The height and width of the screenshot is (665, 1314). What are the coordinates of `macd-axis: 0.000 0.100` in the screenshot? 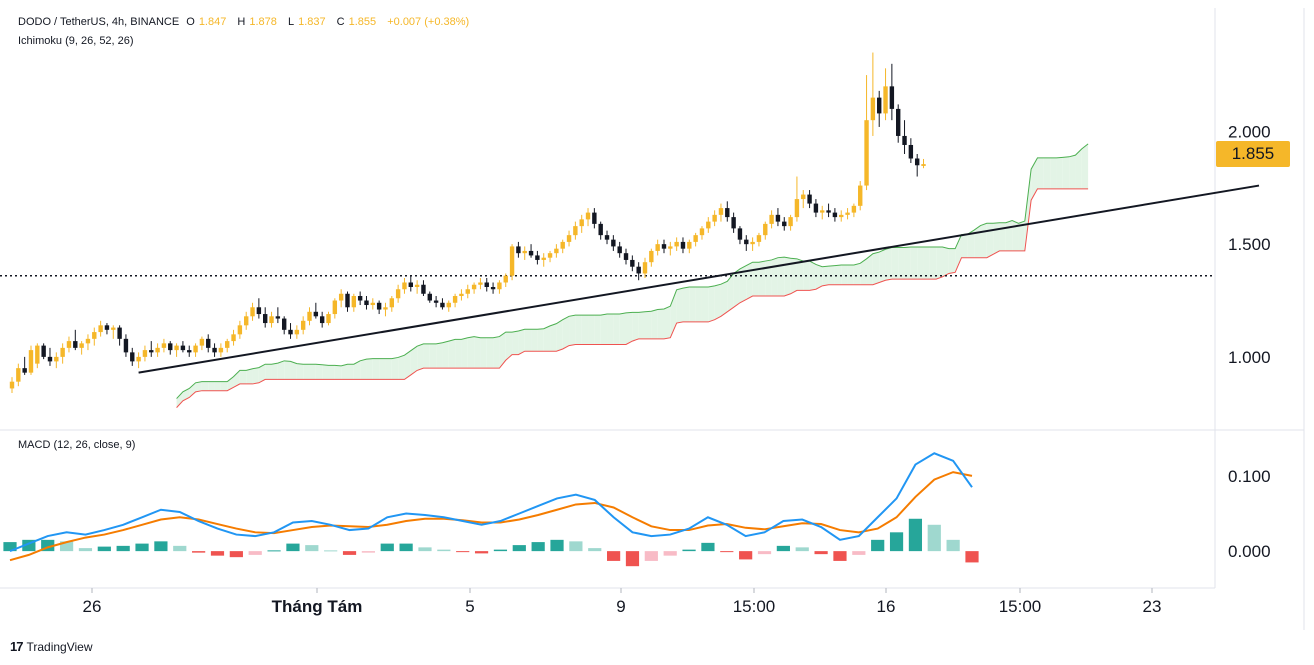 It's located at (1249, 514).